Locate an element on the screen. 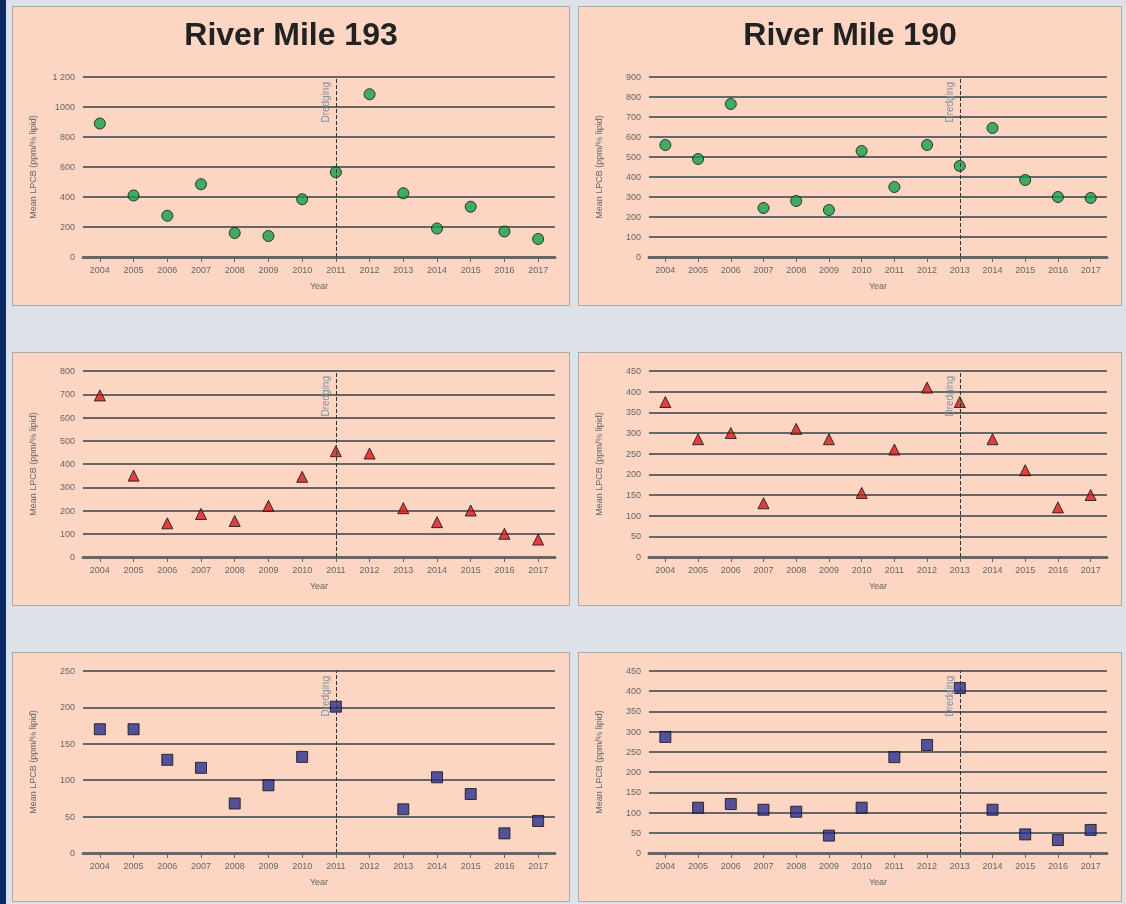 The height and width of the screenshot is (904, 1126). x-tick-label: 2010 is located at coordinates (861, 269).